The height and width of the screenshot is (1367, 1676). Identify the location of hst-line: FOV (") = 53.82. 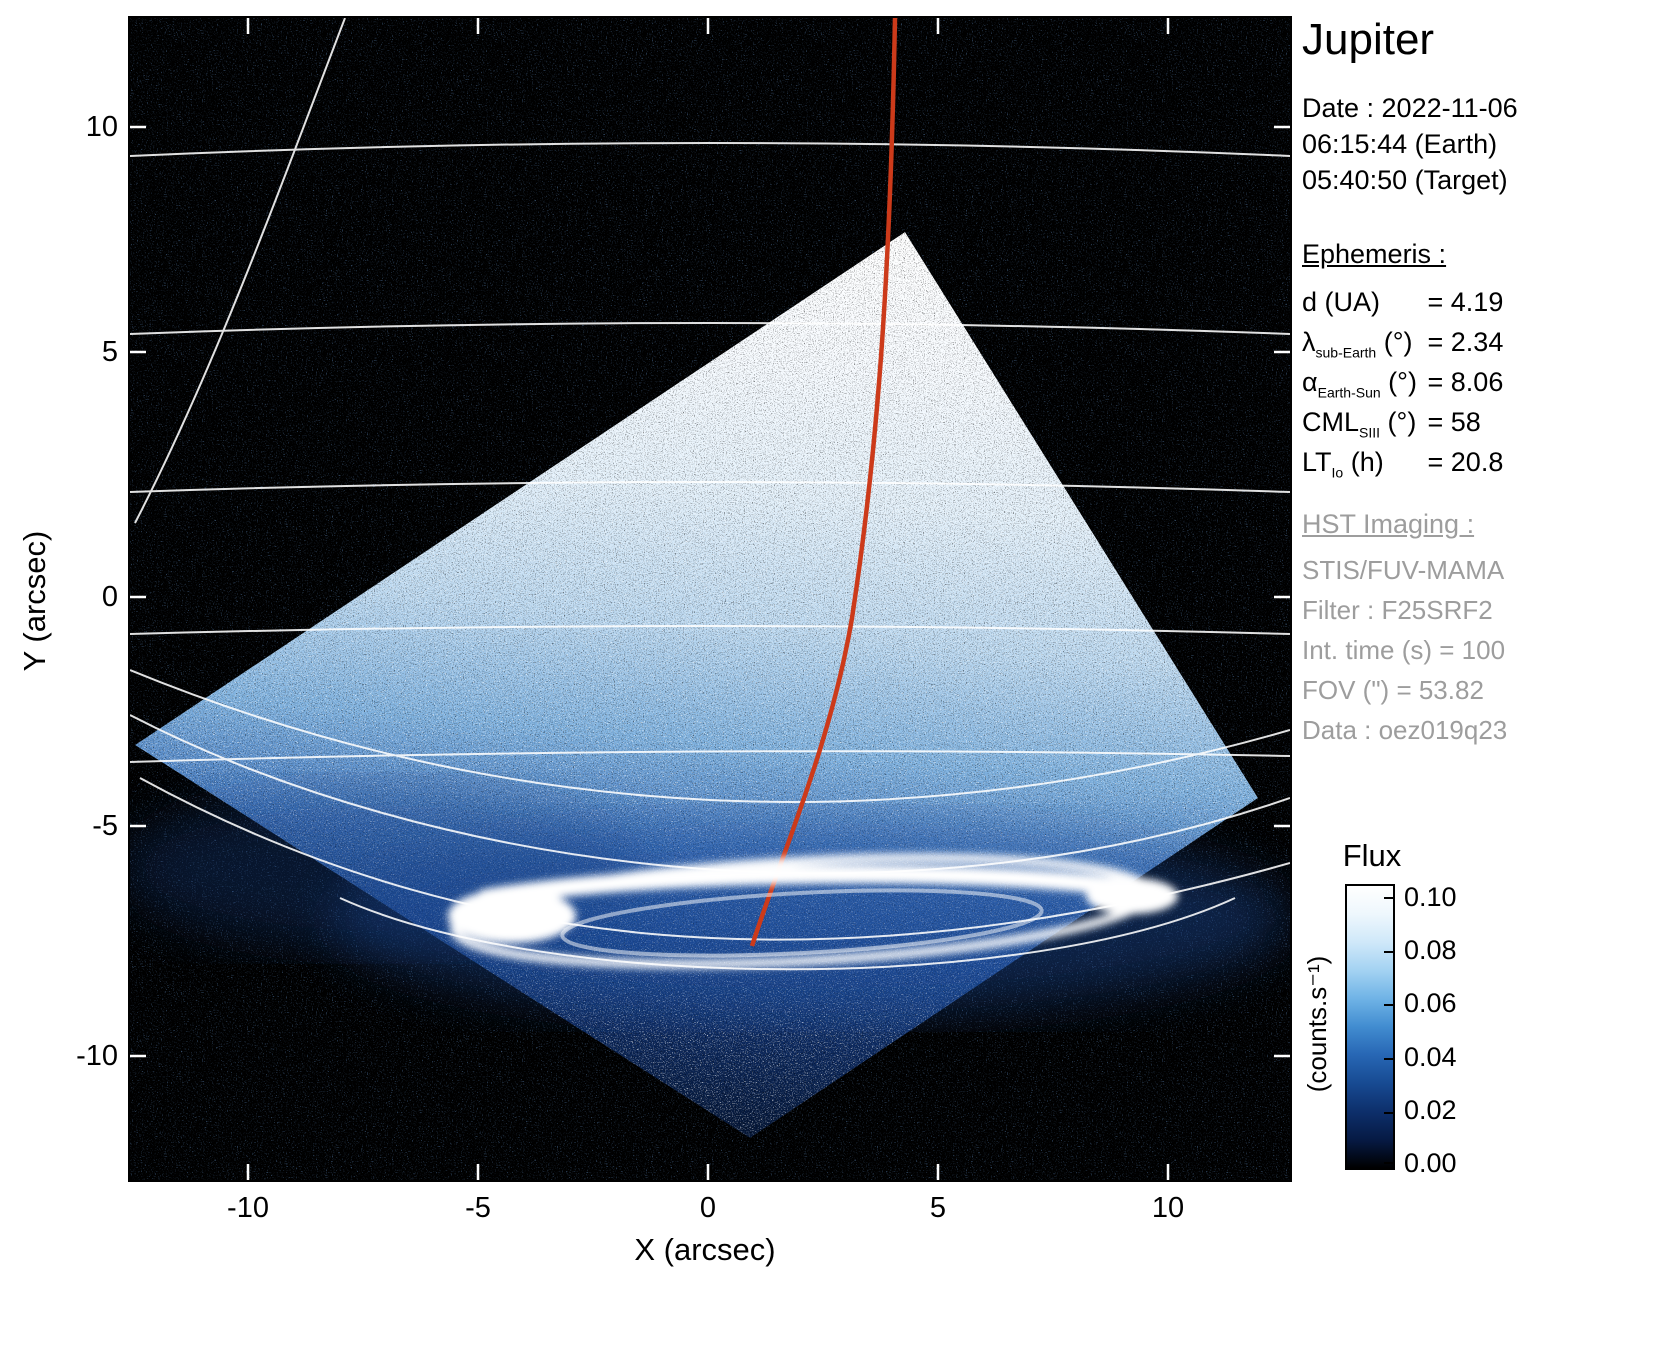
(1393, 690).